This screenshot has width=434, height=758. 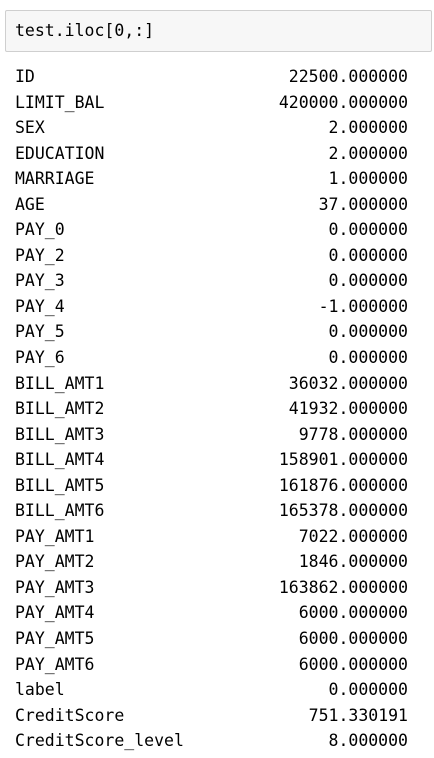 I want to click on output-row-key: AGE, so click(x=30, y=204).